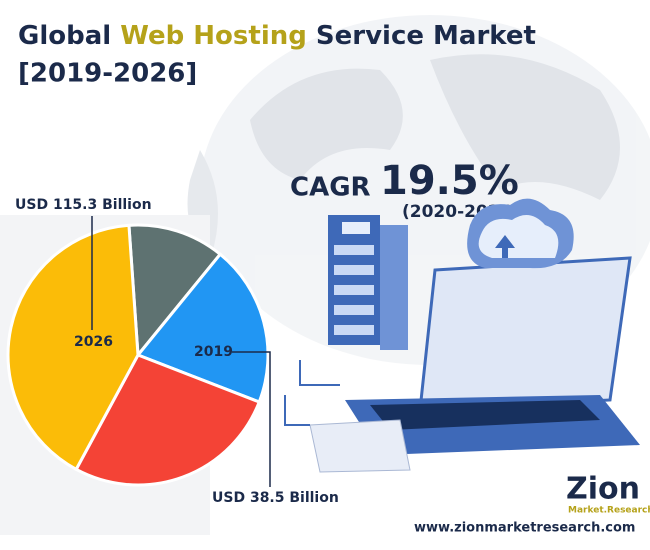 This screenshot has width=650, height=550. Describe the element at coordinates (275, 498) in the screenshot. I see `callout: USD 38.5 Billion` at that location.